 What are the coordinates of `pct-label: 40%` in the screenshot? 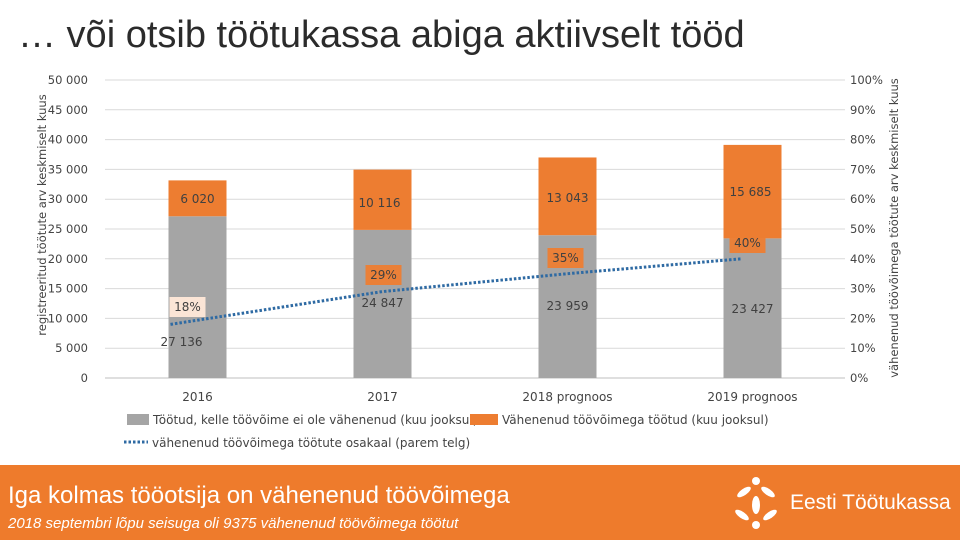 It's located at (747, 243).